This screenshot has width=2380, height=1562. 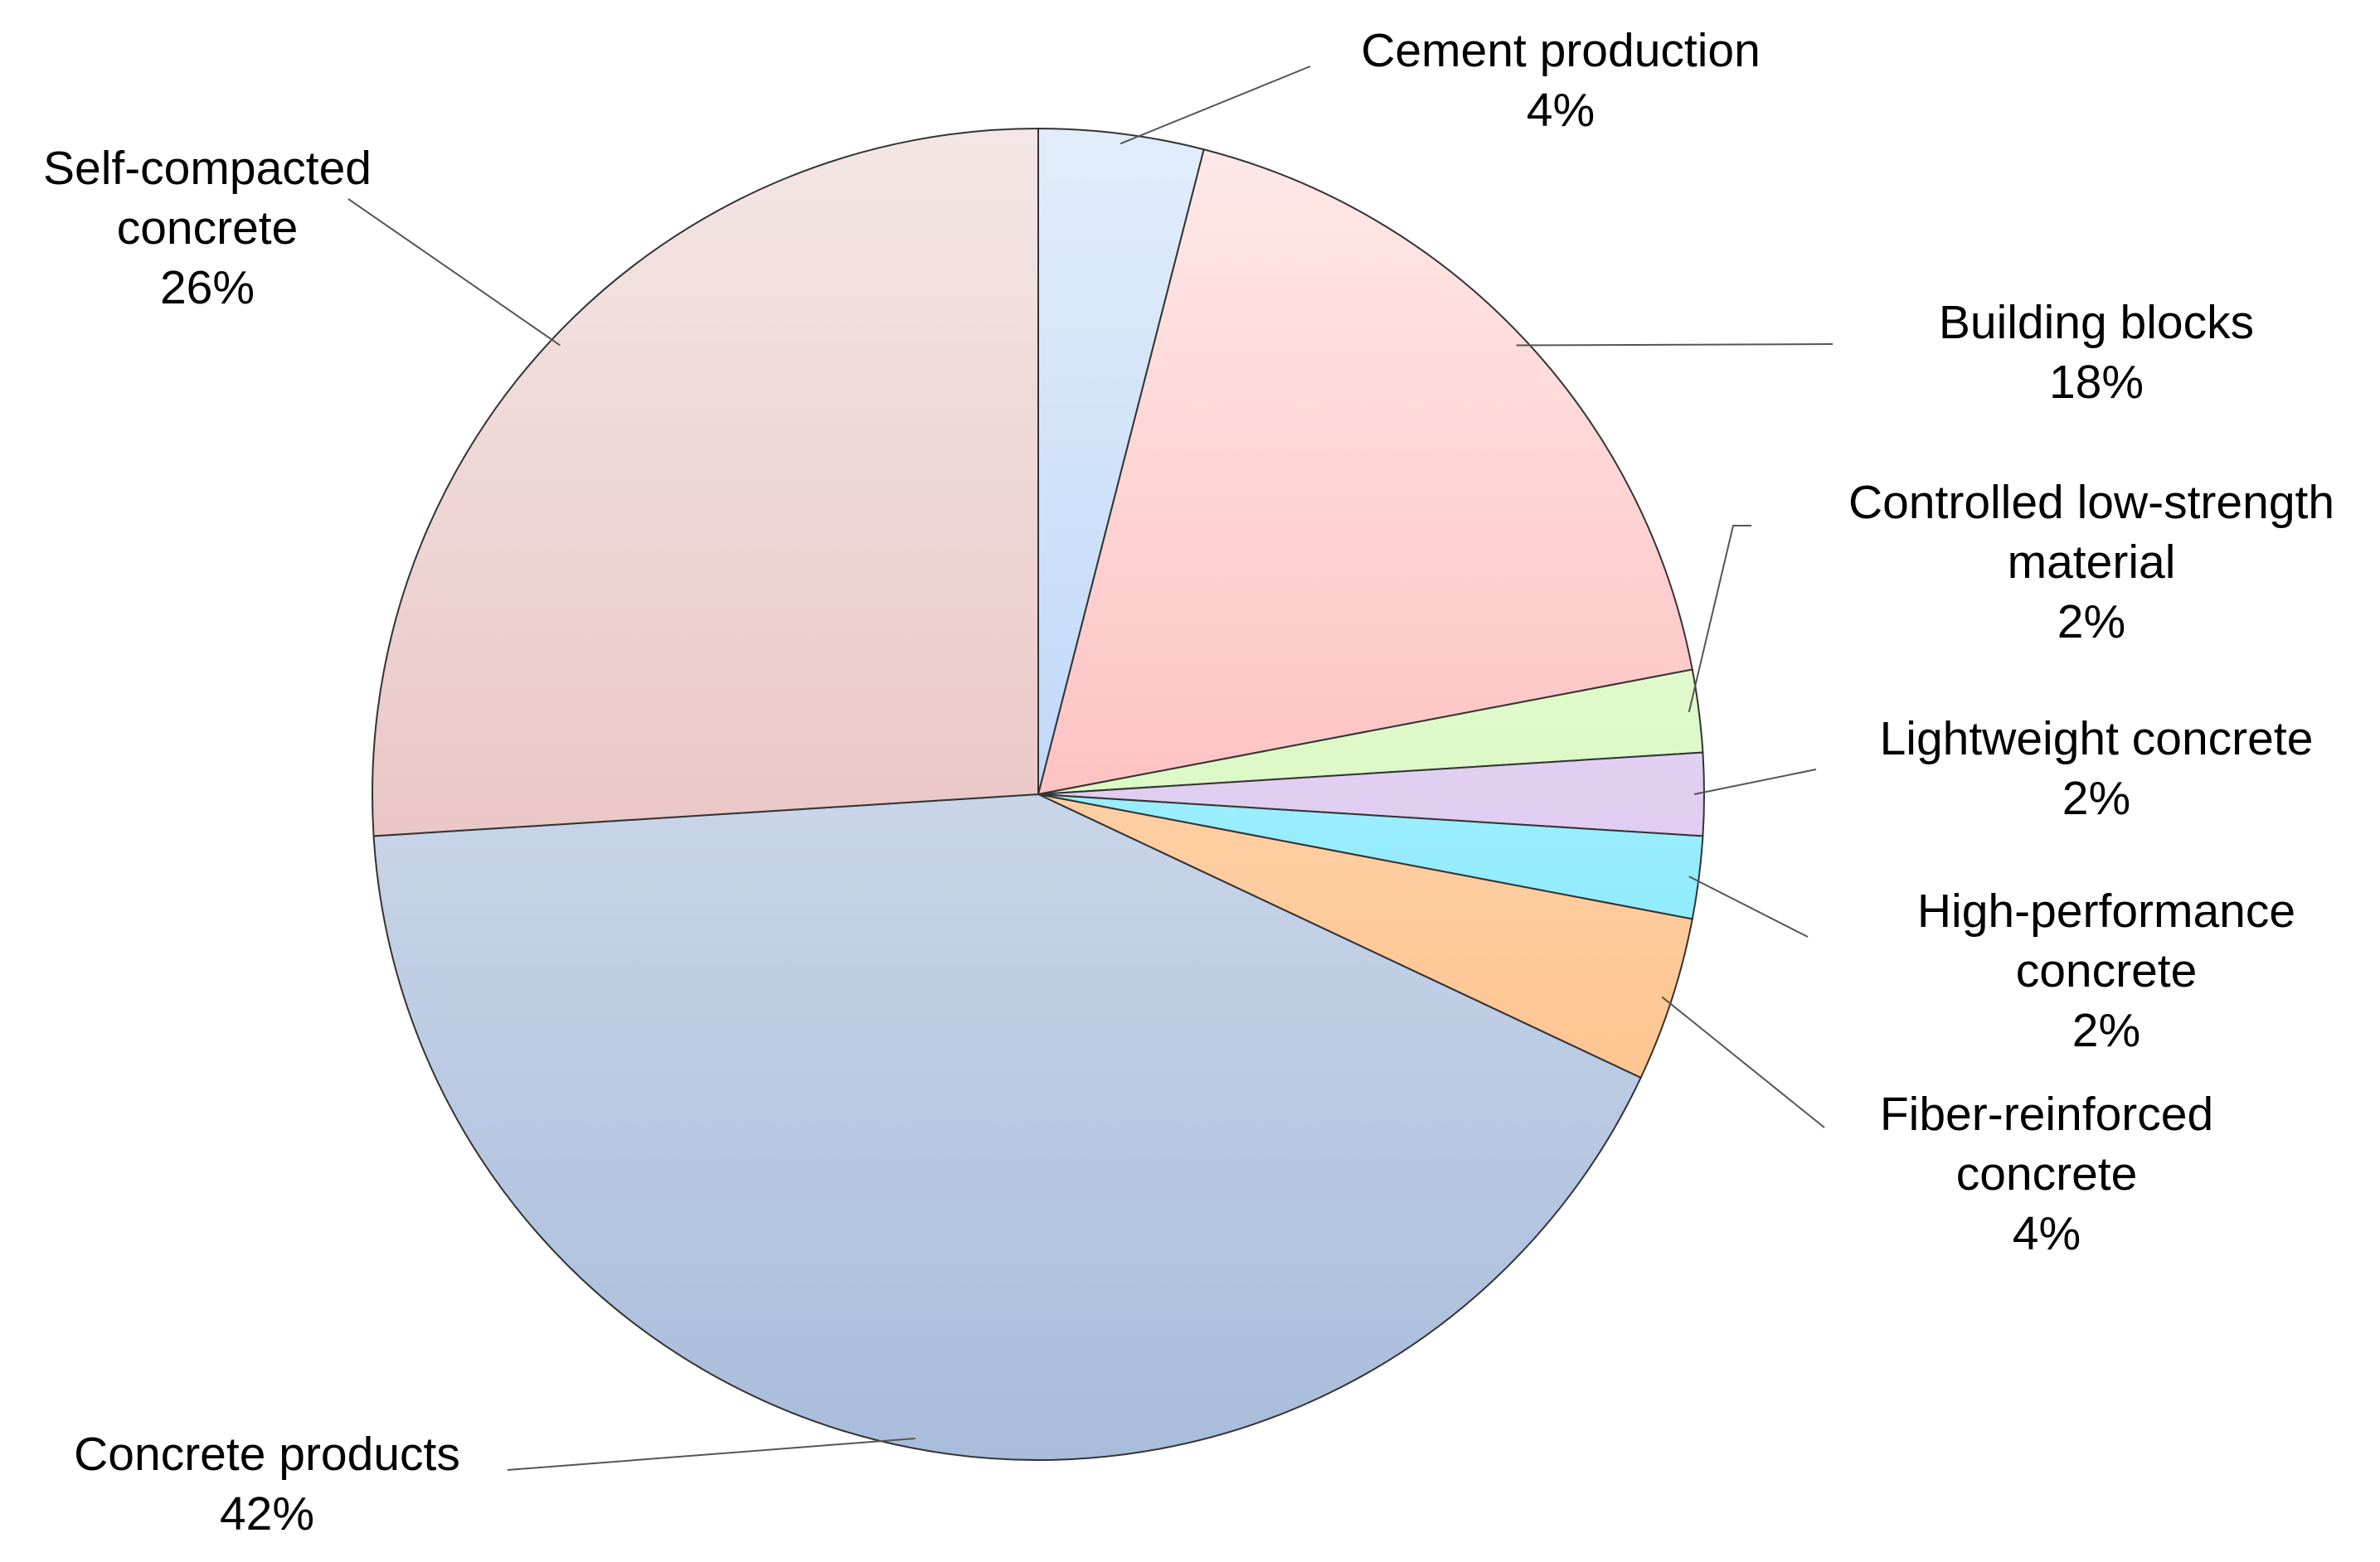 What do you see at coordinates (2096, 323) in the screenshot?
I see `slice-name-label: Building blocks` at bounding box center [2096, 323].